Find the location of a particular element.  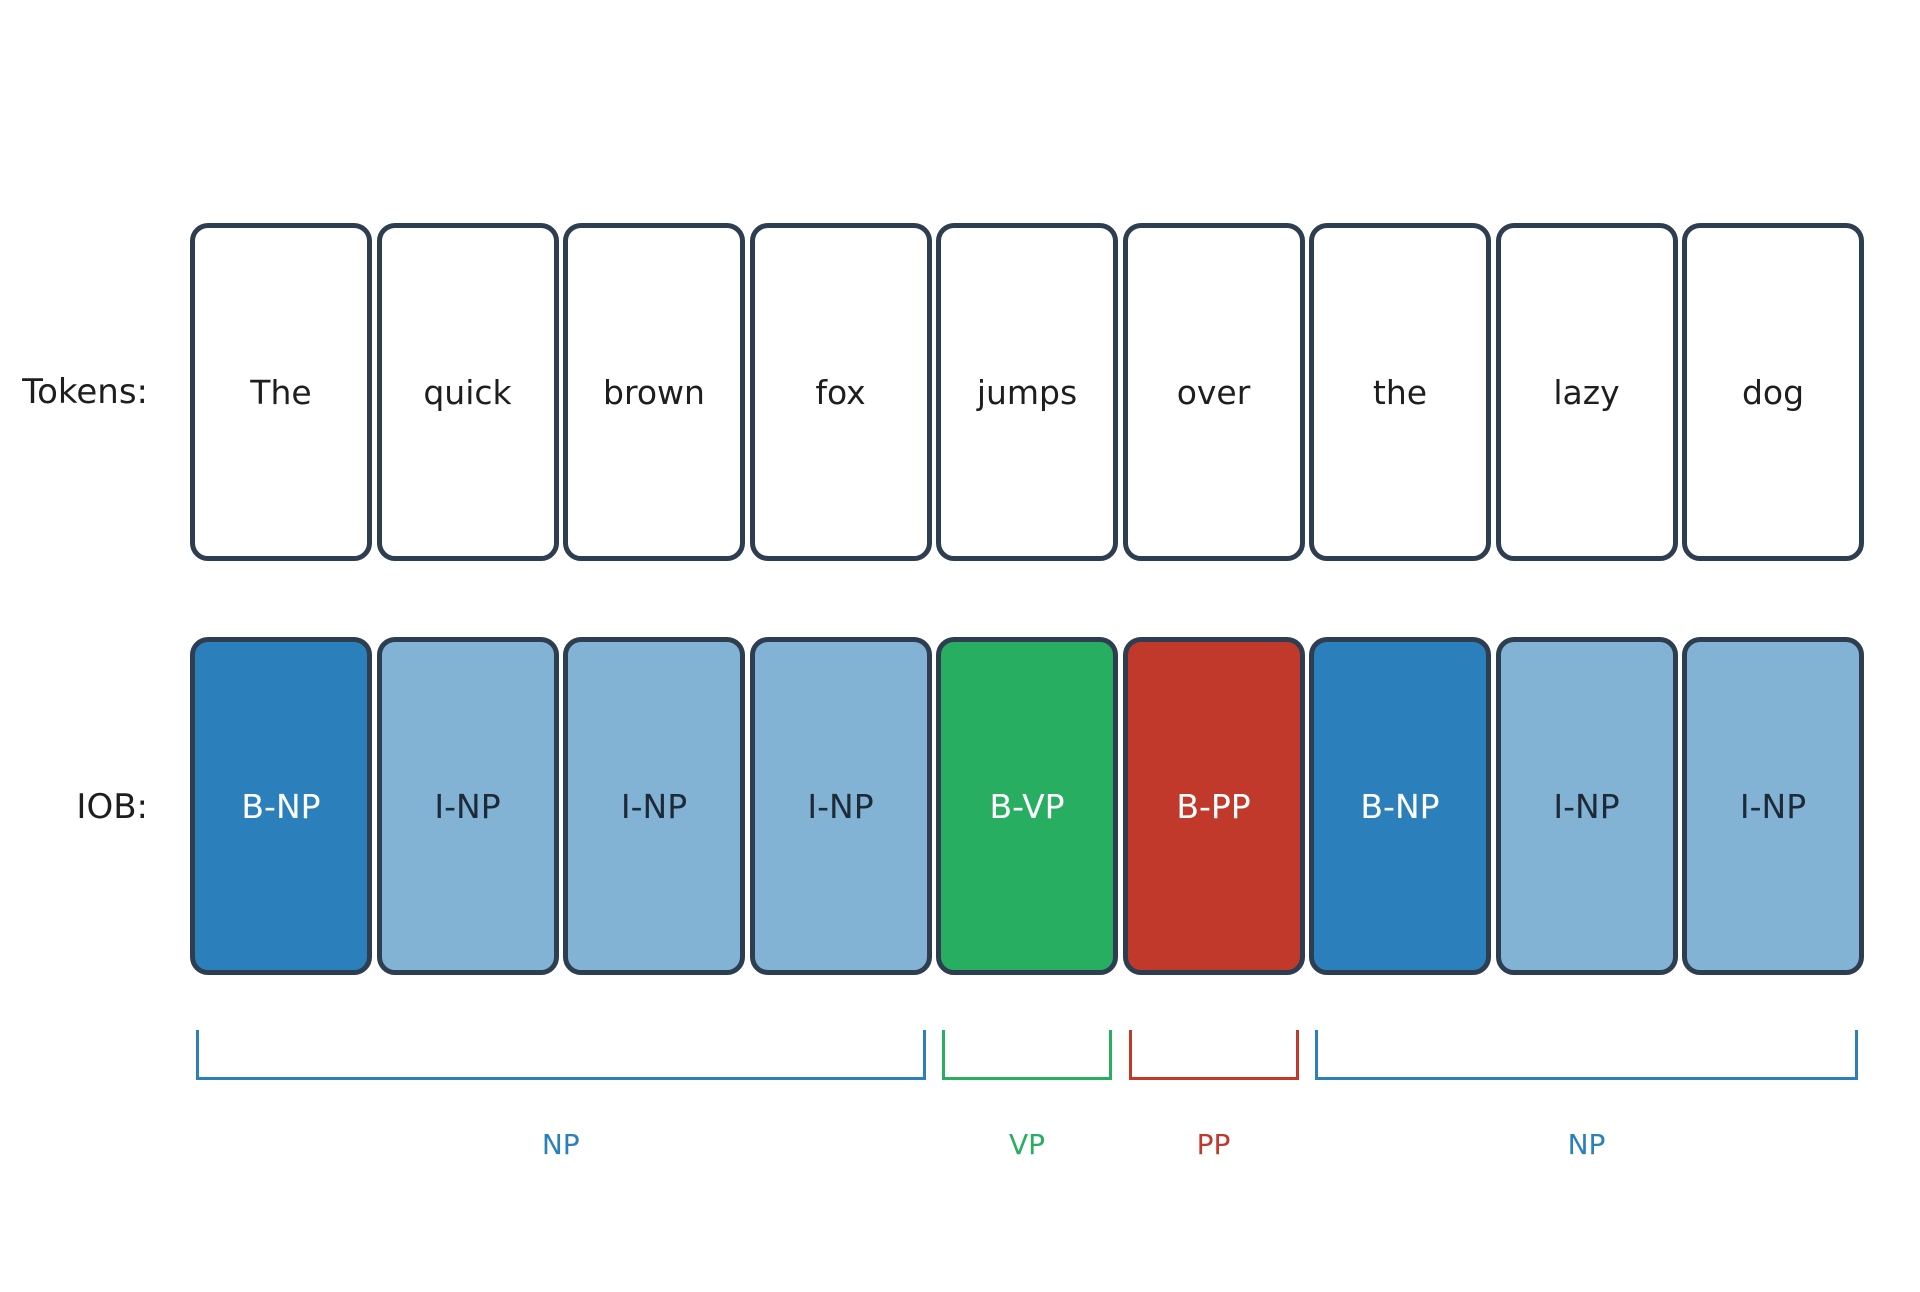

token-box: jumps is located at coordinates (1027, 392).